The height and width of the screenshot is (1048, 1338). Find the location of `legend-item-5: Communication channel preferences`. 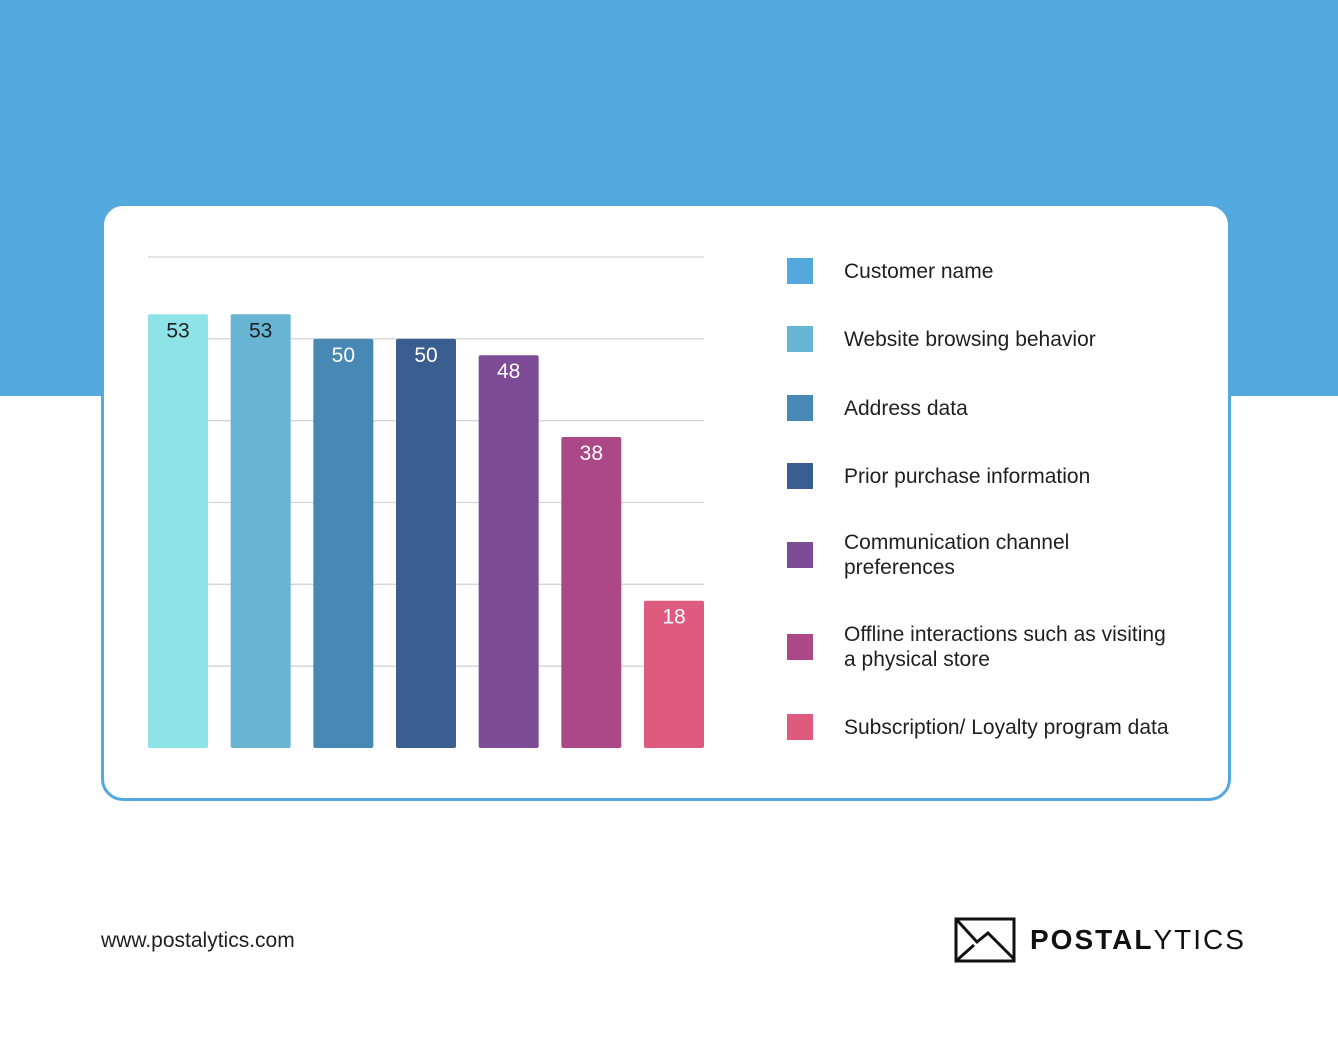

legend-item-5: Communication channel preferences is located at coordinates (955, 555).